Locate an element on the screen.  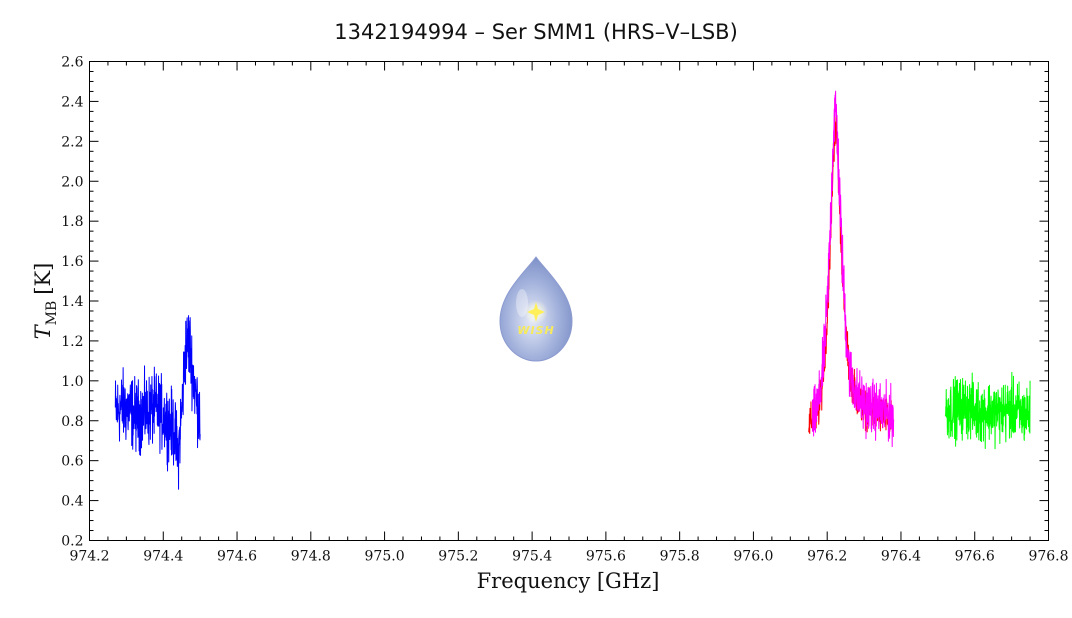
x-tick-label: 974.4 is located at coordinates (163, 557).